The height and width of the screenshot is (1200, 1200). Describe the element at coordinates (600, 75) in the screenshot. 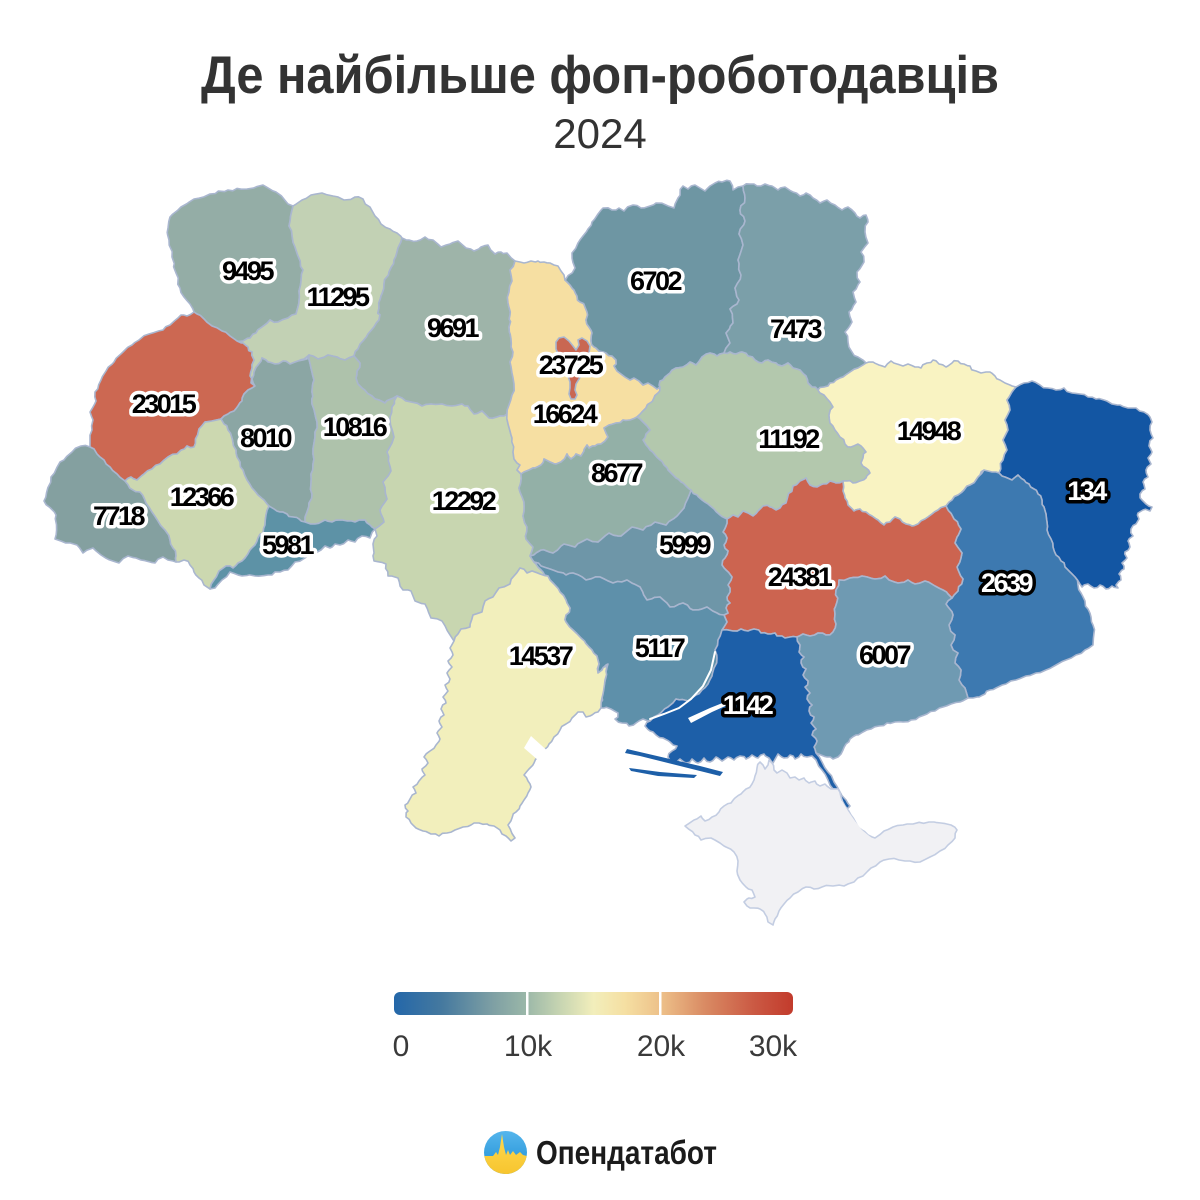

I see `svg-text: Де найбільше фоп-роботодавців` at that location.